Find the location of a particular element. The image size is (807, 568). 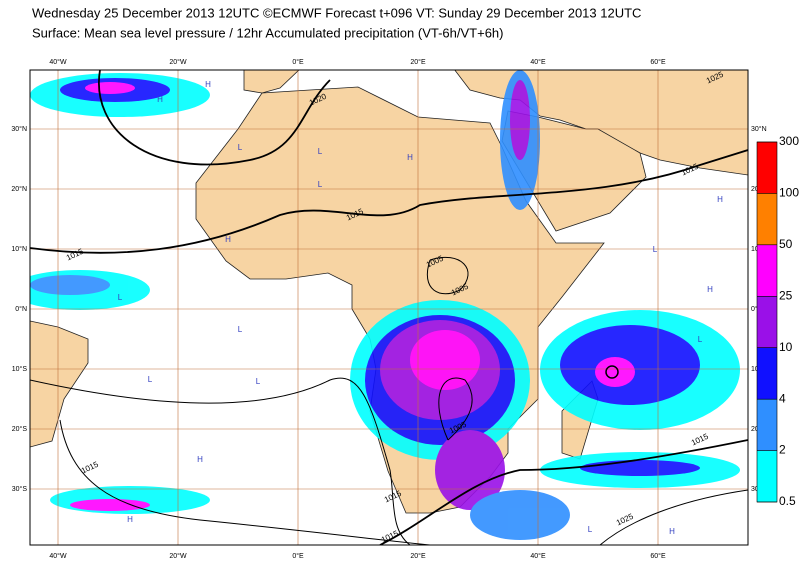

colorbar-label: 25 is located at coordinates (786, 295).